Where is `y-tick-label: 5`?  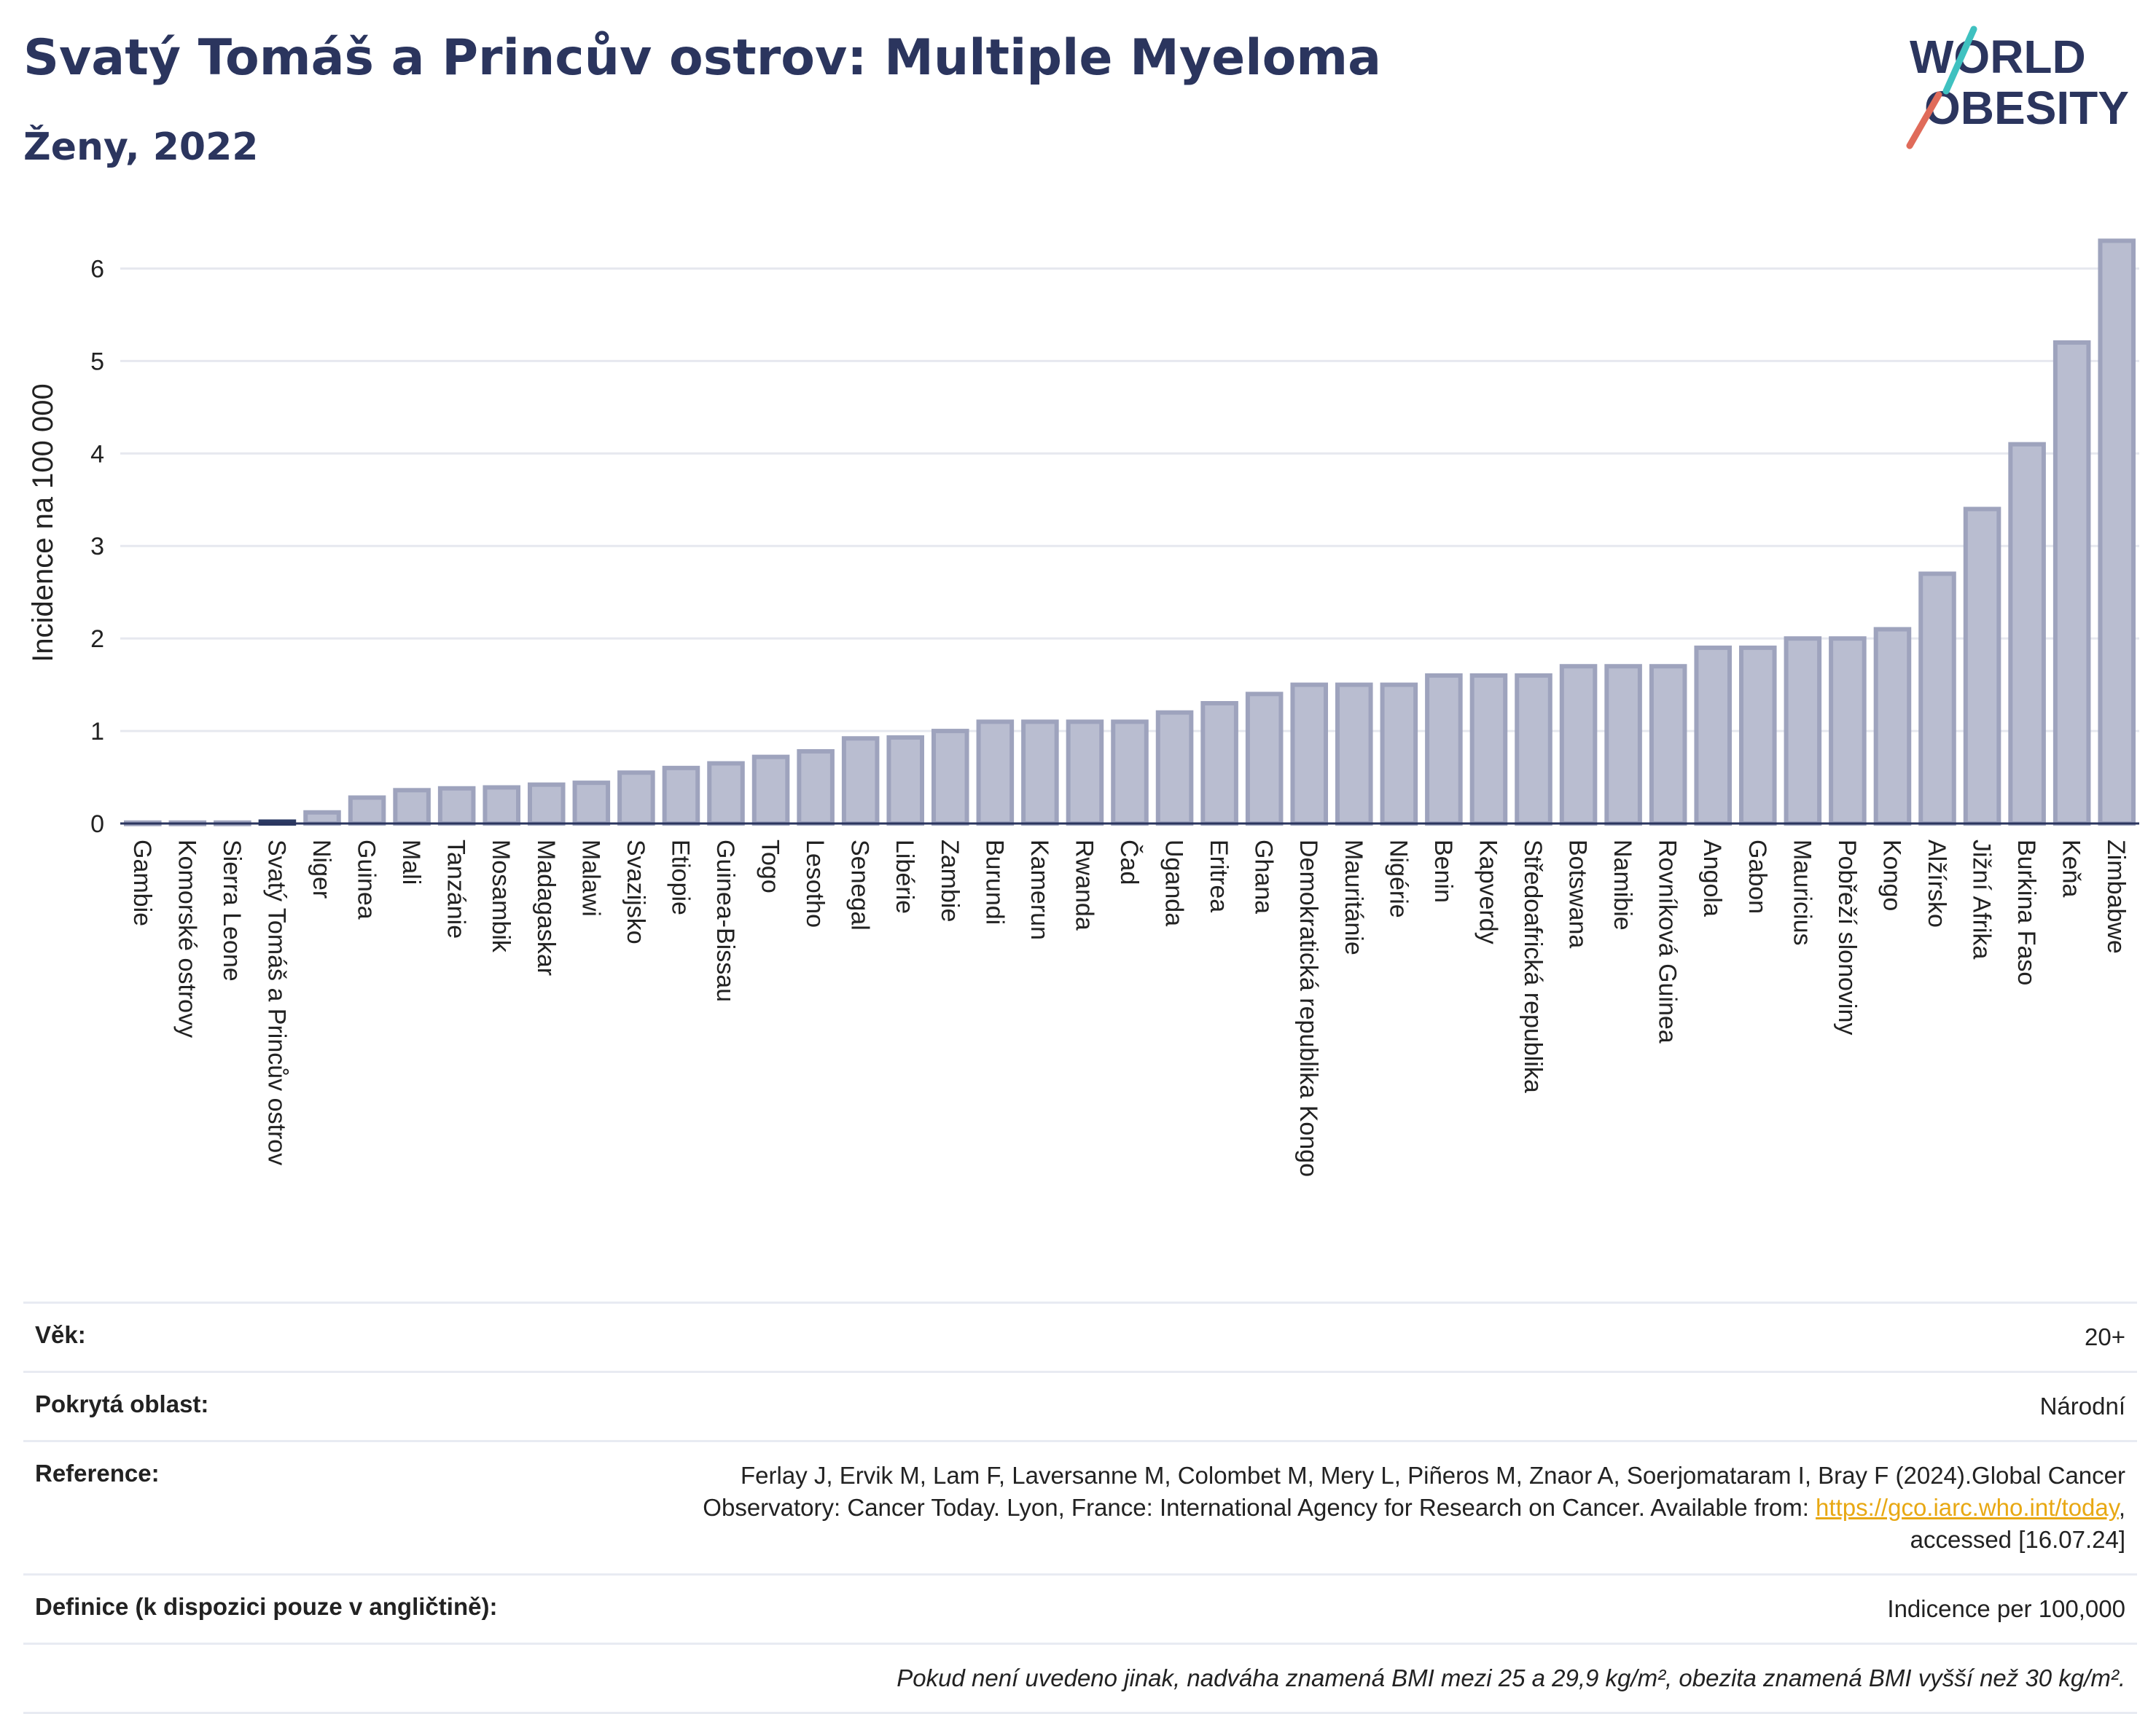
y-tick-label: 5 is located at coordinates (97, 361).